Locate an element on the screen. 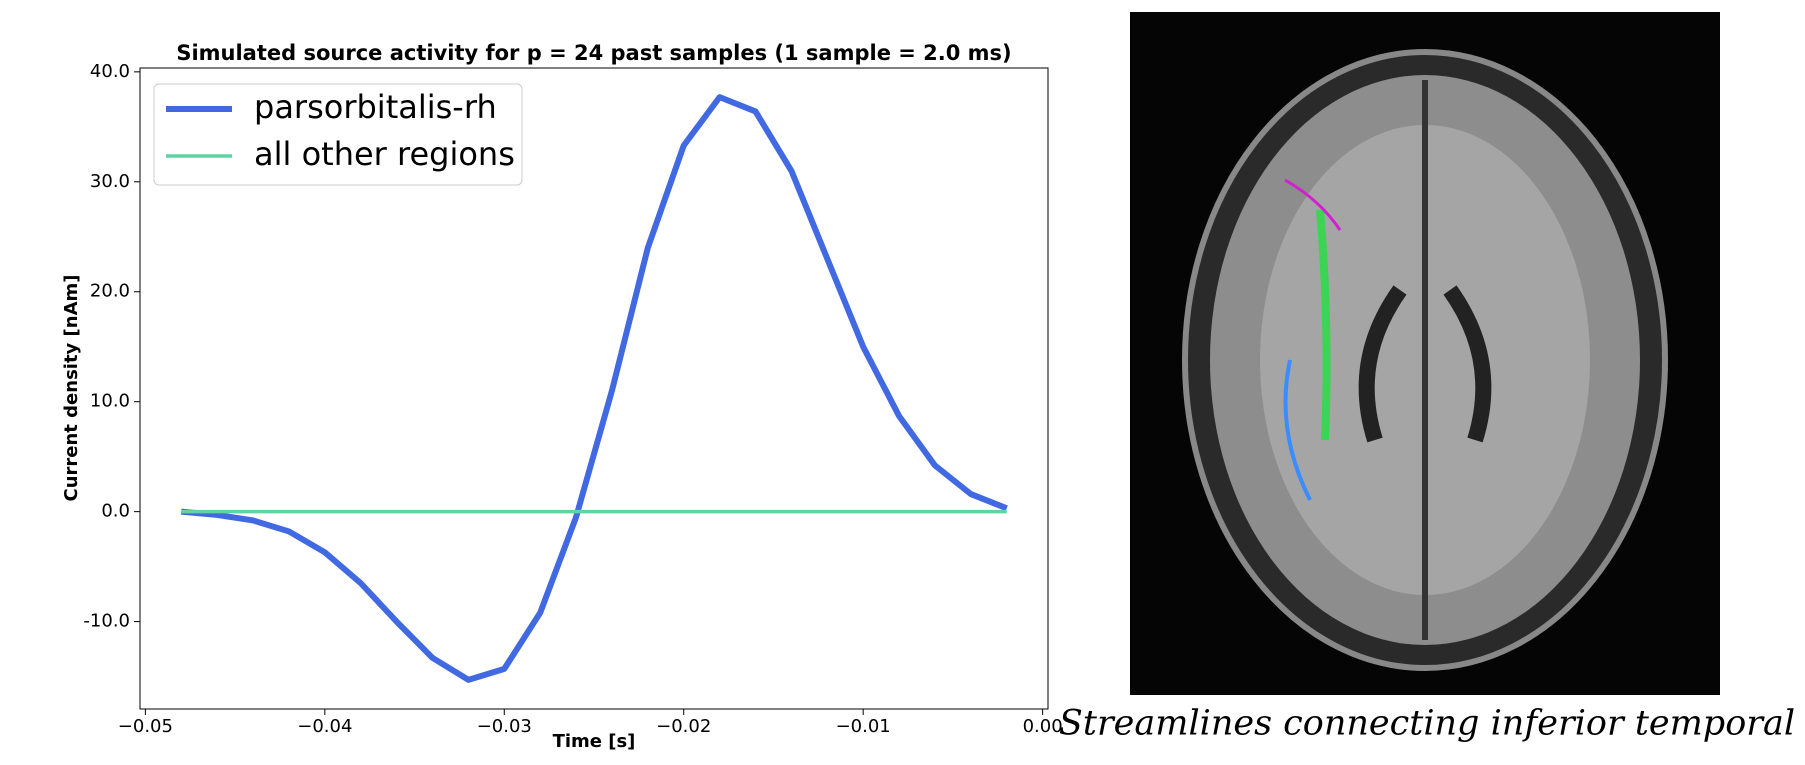  legend-label: all other regions is located at coordinates (384, 154).